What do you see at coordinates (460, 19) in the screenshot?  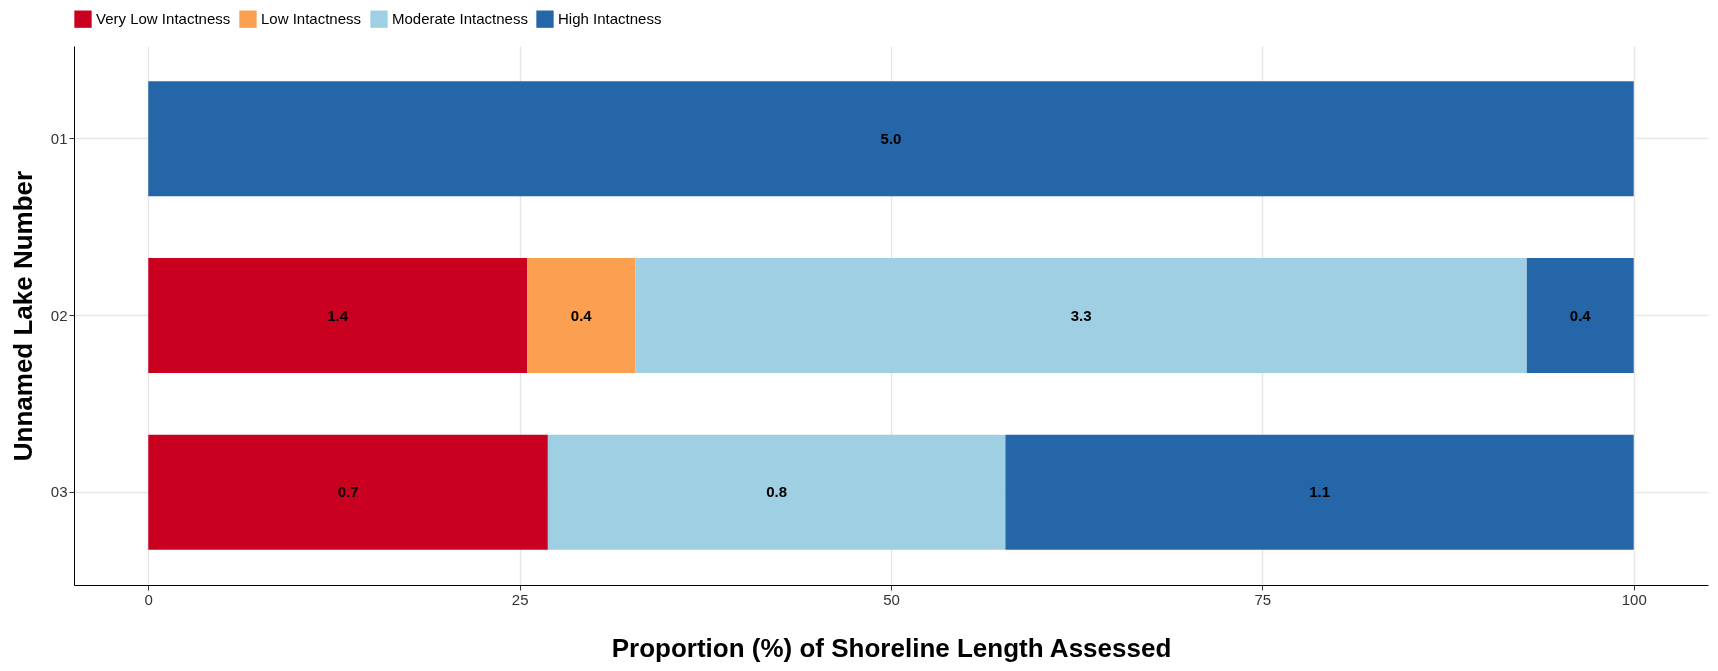 I see `legend-label: Moderate Intactness` at bounding box center [460, 19].